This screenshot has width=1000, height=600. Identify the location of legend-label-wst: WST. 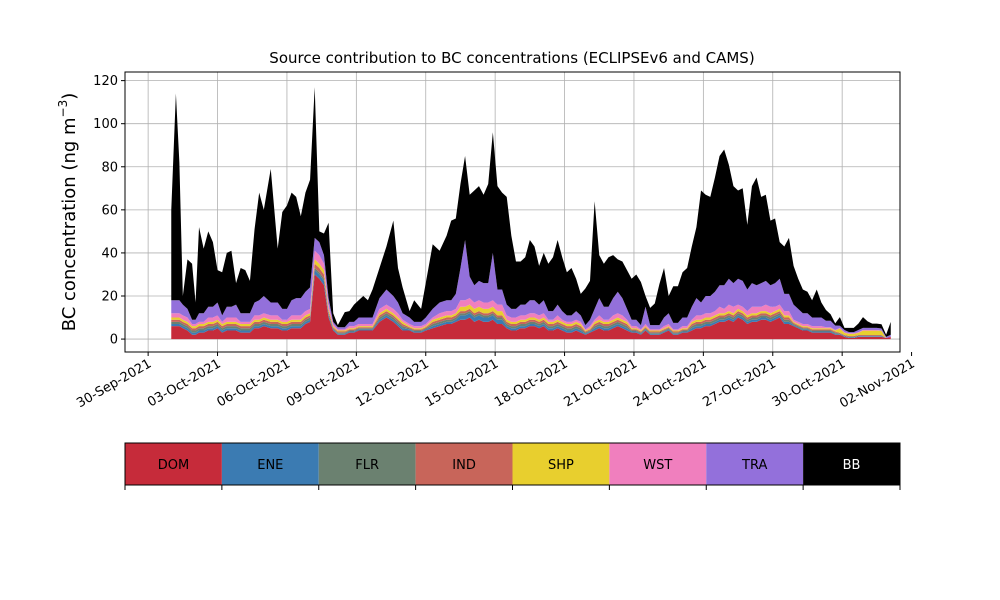
(657, 465).